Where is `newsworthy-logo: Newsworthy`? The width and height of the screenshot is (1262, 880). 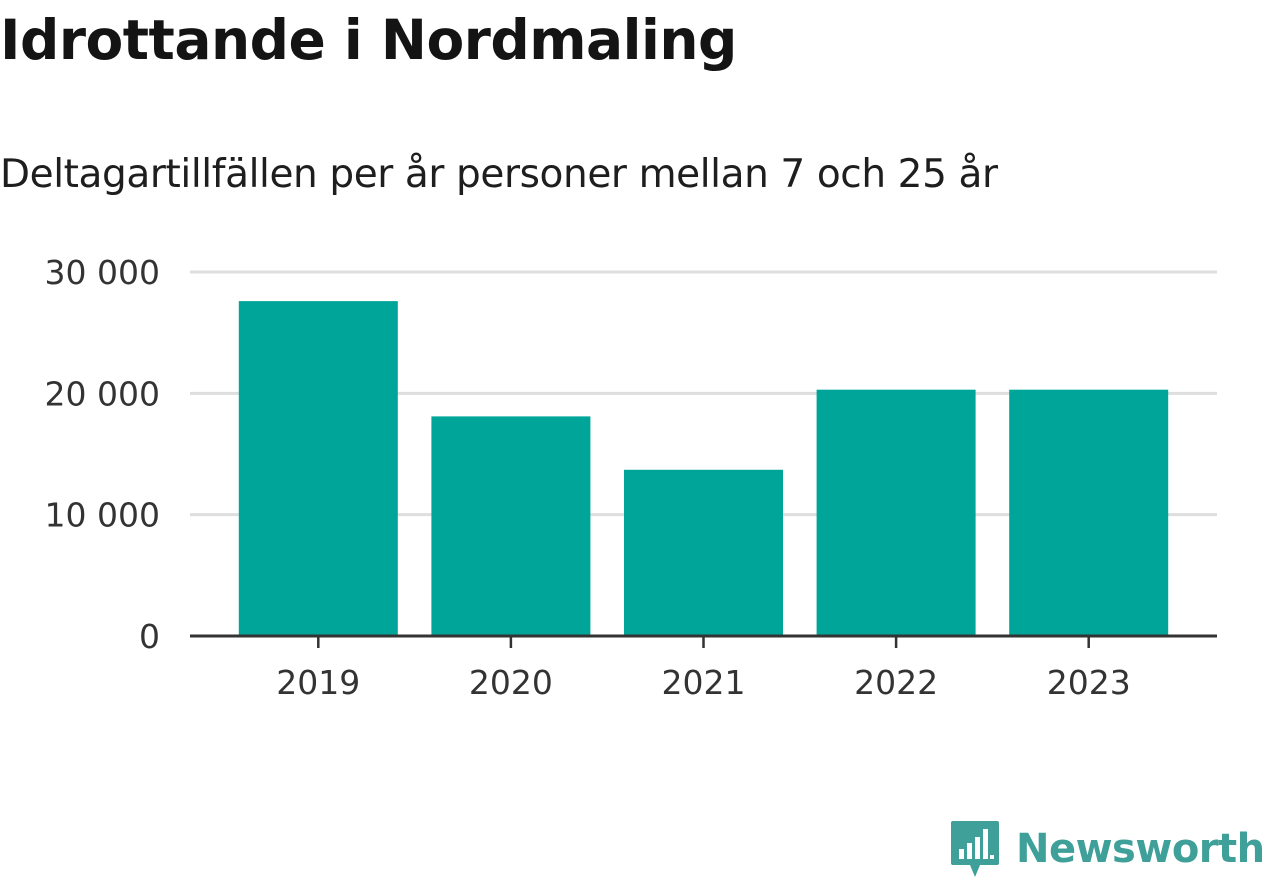
newsworthy-logo: Newsworthy is located at coordinates (1106, 849).